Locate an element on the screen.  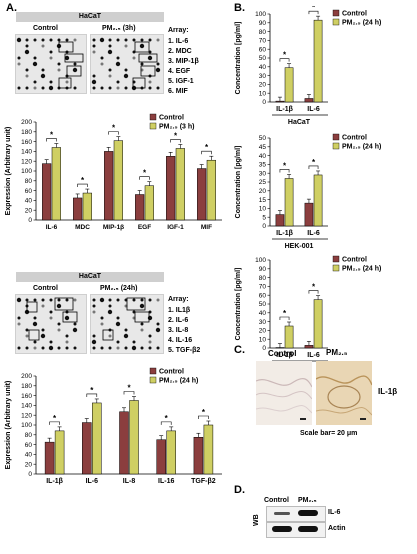
histology-image-control is located at coordinates (284, 393).